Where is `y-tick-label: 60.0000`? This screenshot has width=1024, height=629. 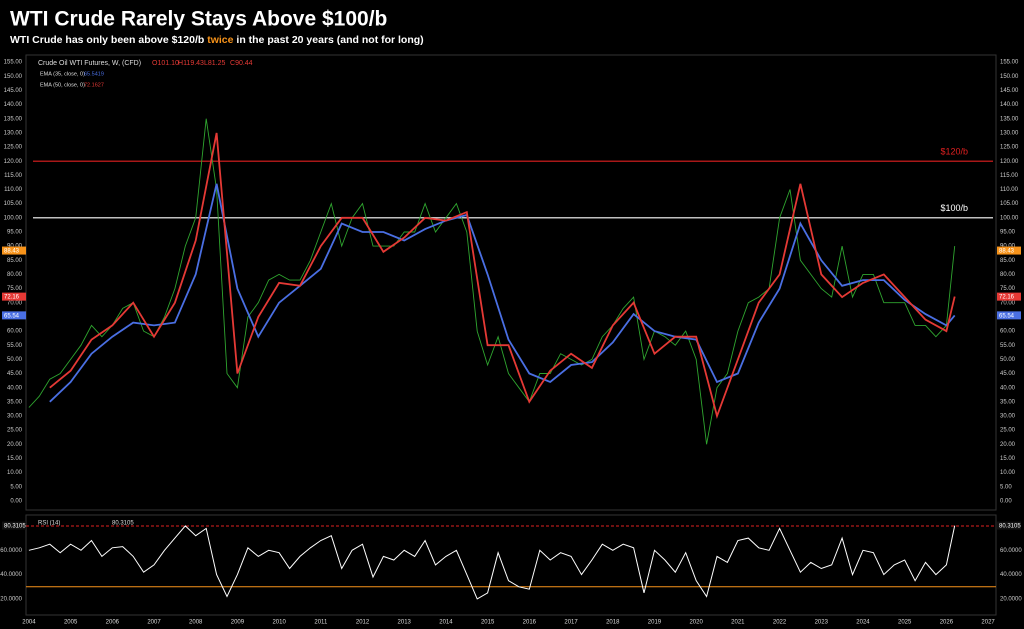 y-tick-label: 60.0000 is located at coordinates (11, 551).